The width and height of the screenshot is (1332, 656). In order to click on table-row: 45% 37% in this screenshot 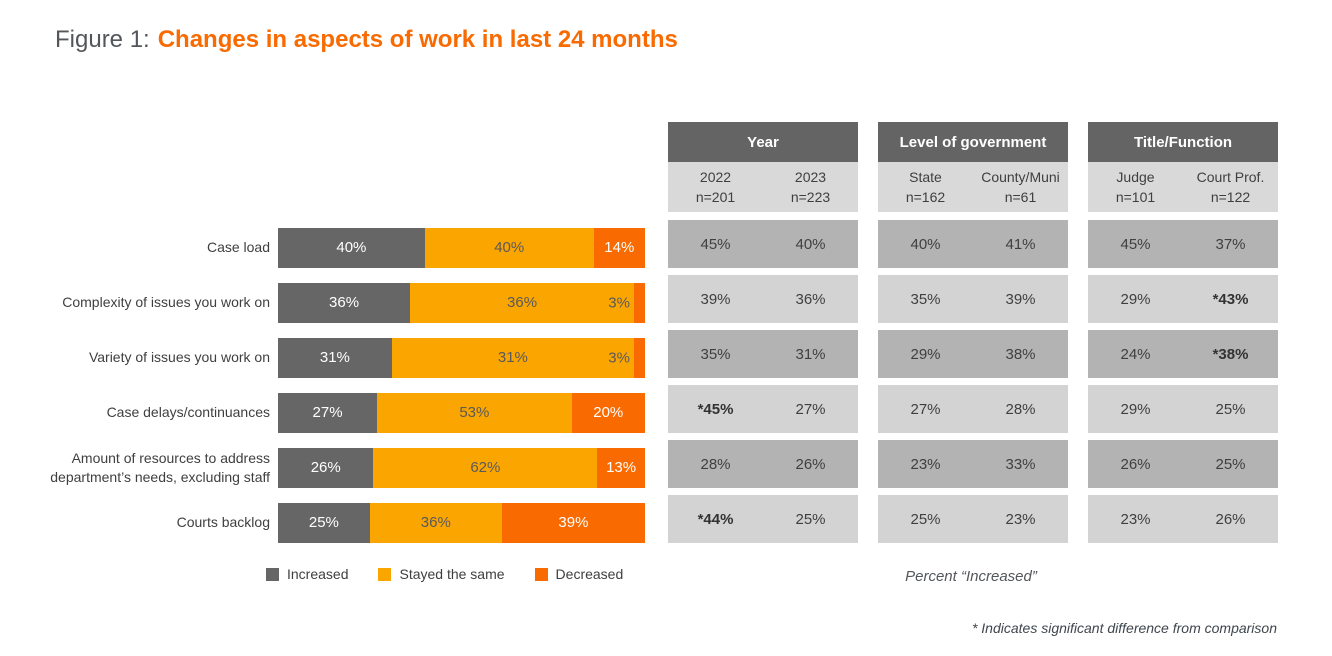, I will do `click(1183, 244)`.